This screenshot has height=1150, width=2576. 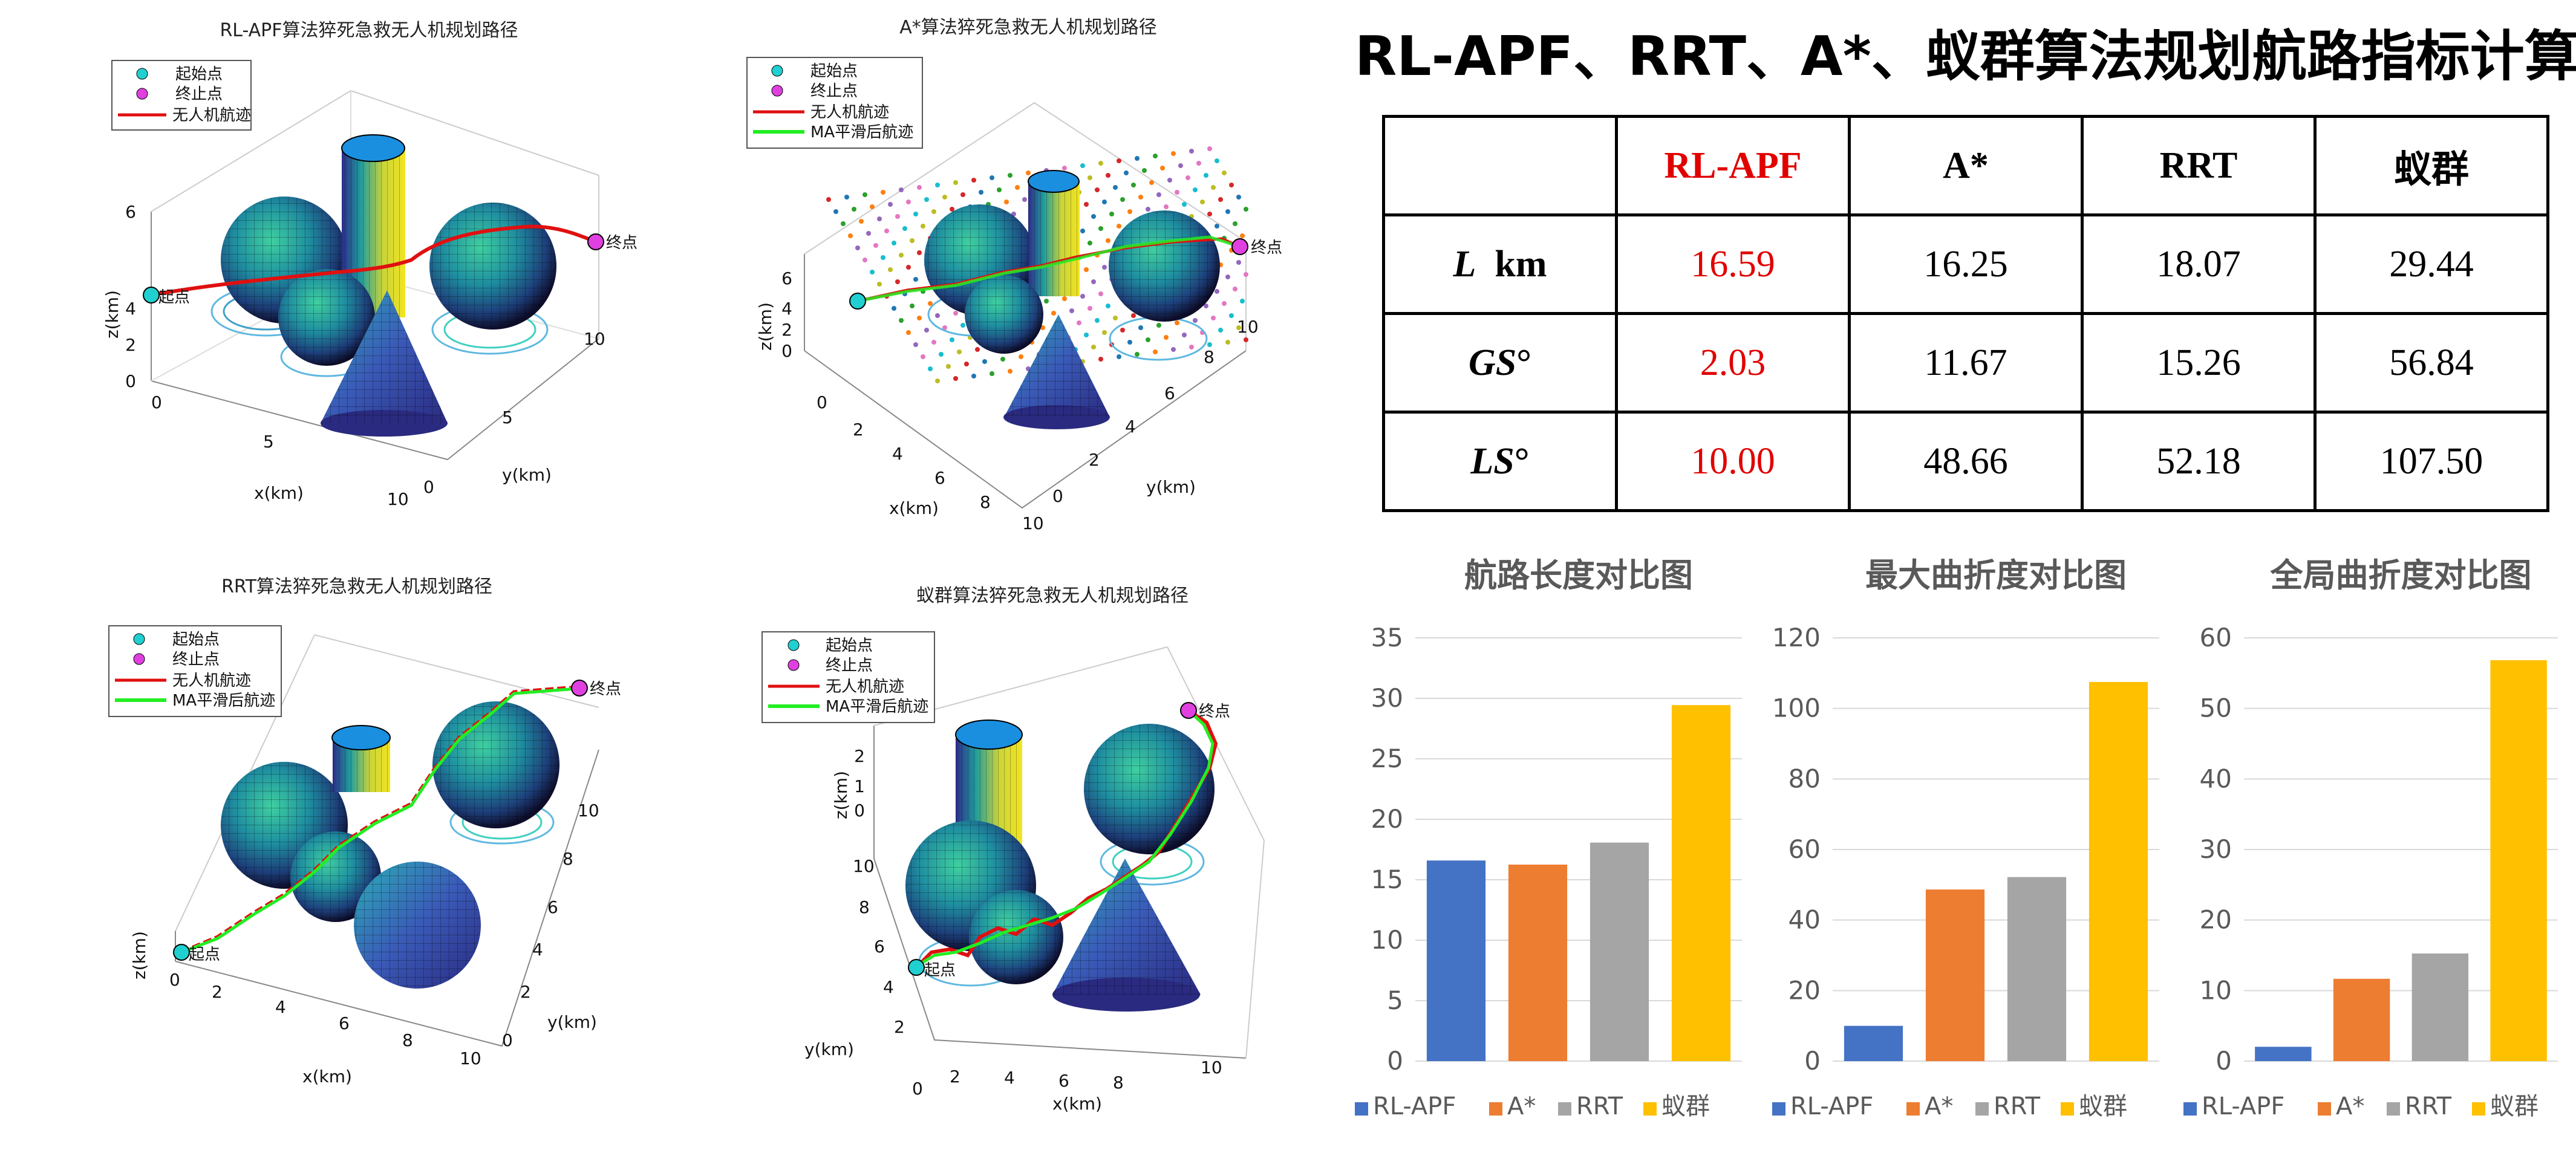 I want to click on y-tick-label: 10, so click(x=1387, y=940).